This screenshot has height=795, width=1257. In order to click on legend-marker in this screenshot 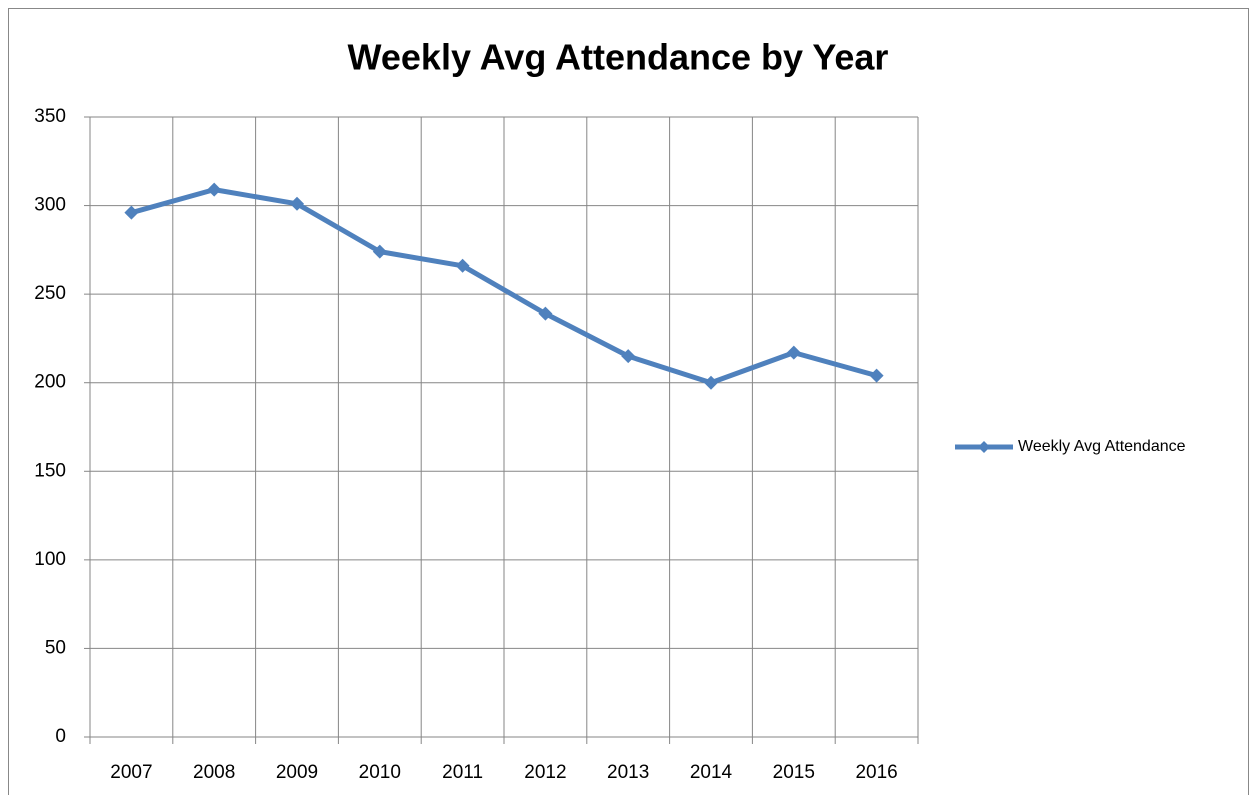, I will do `click(984, 447)`.